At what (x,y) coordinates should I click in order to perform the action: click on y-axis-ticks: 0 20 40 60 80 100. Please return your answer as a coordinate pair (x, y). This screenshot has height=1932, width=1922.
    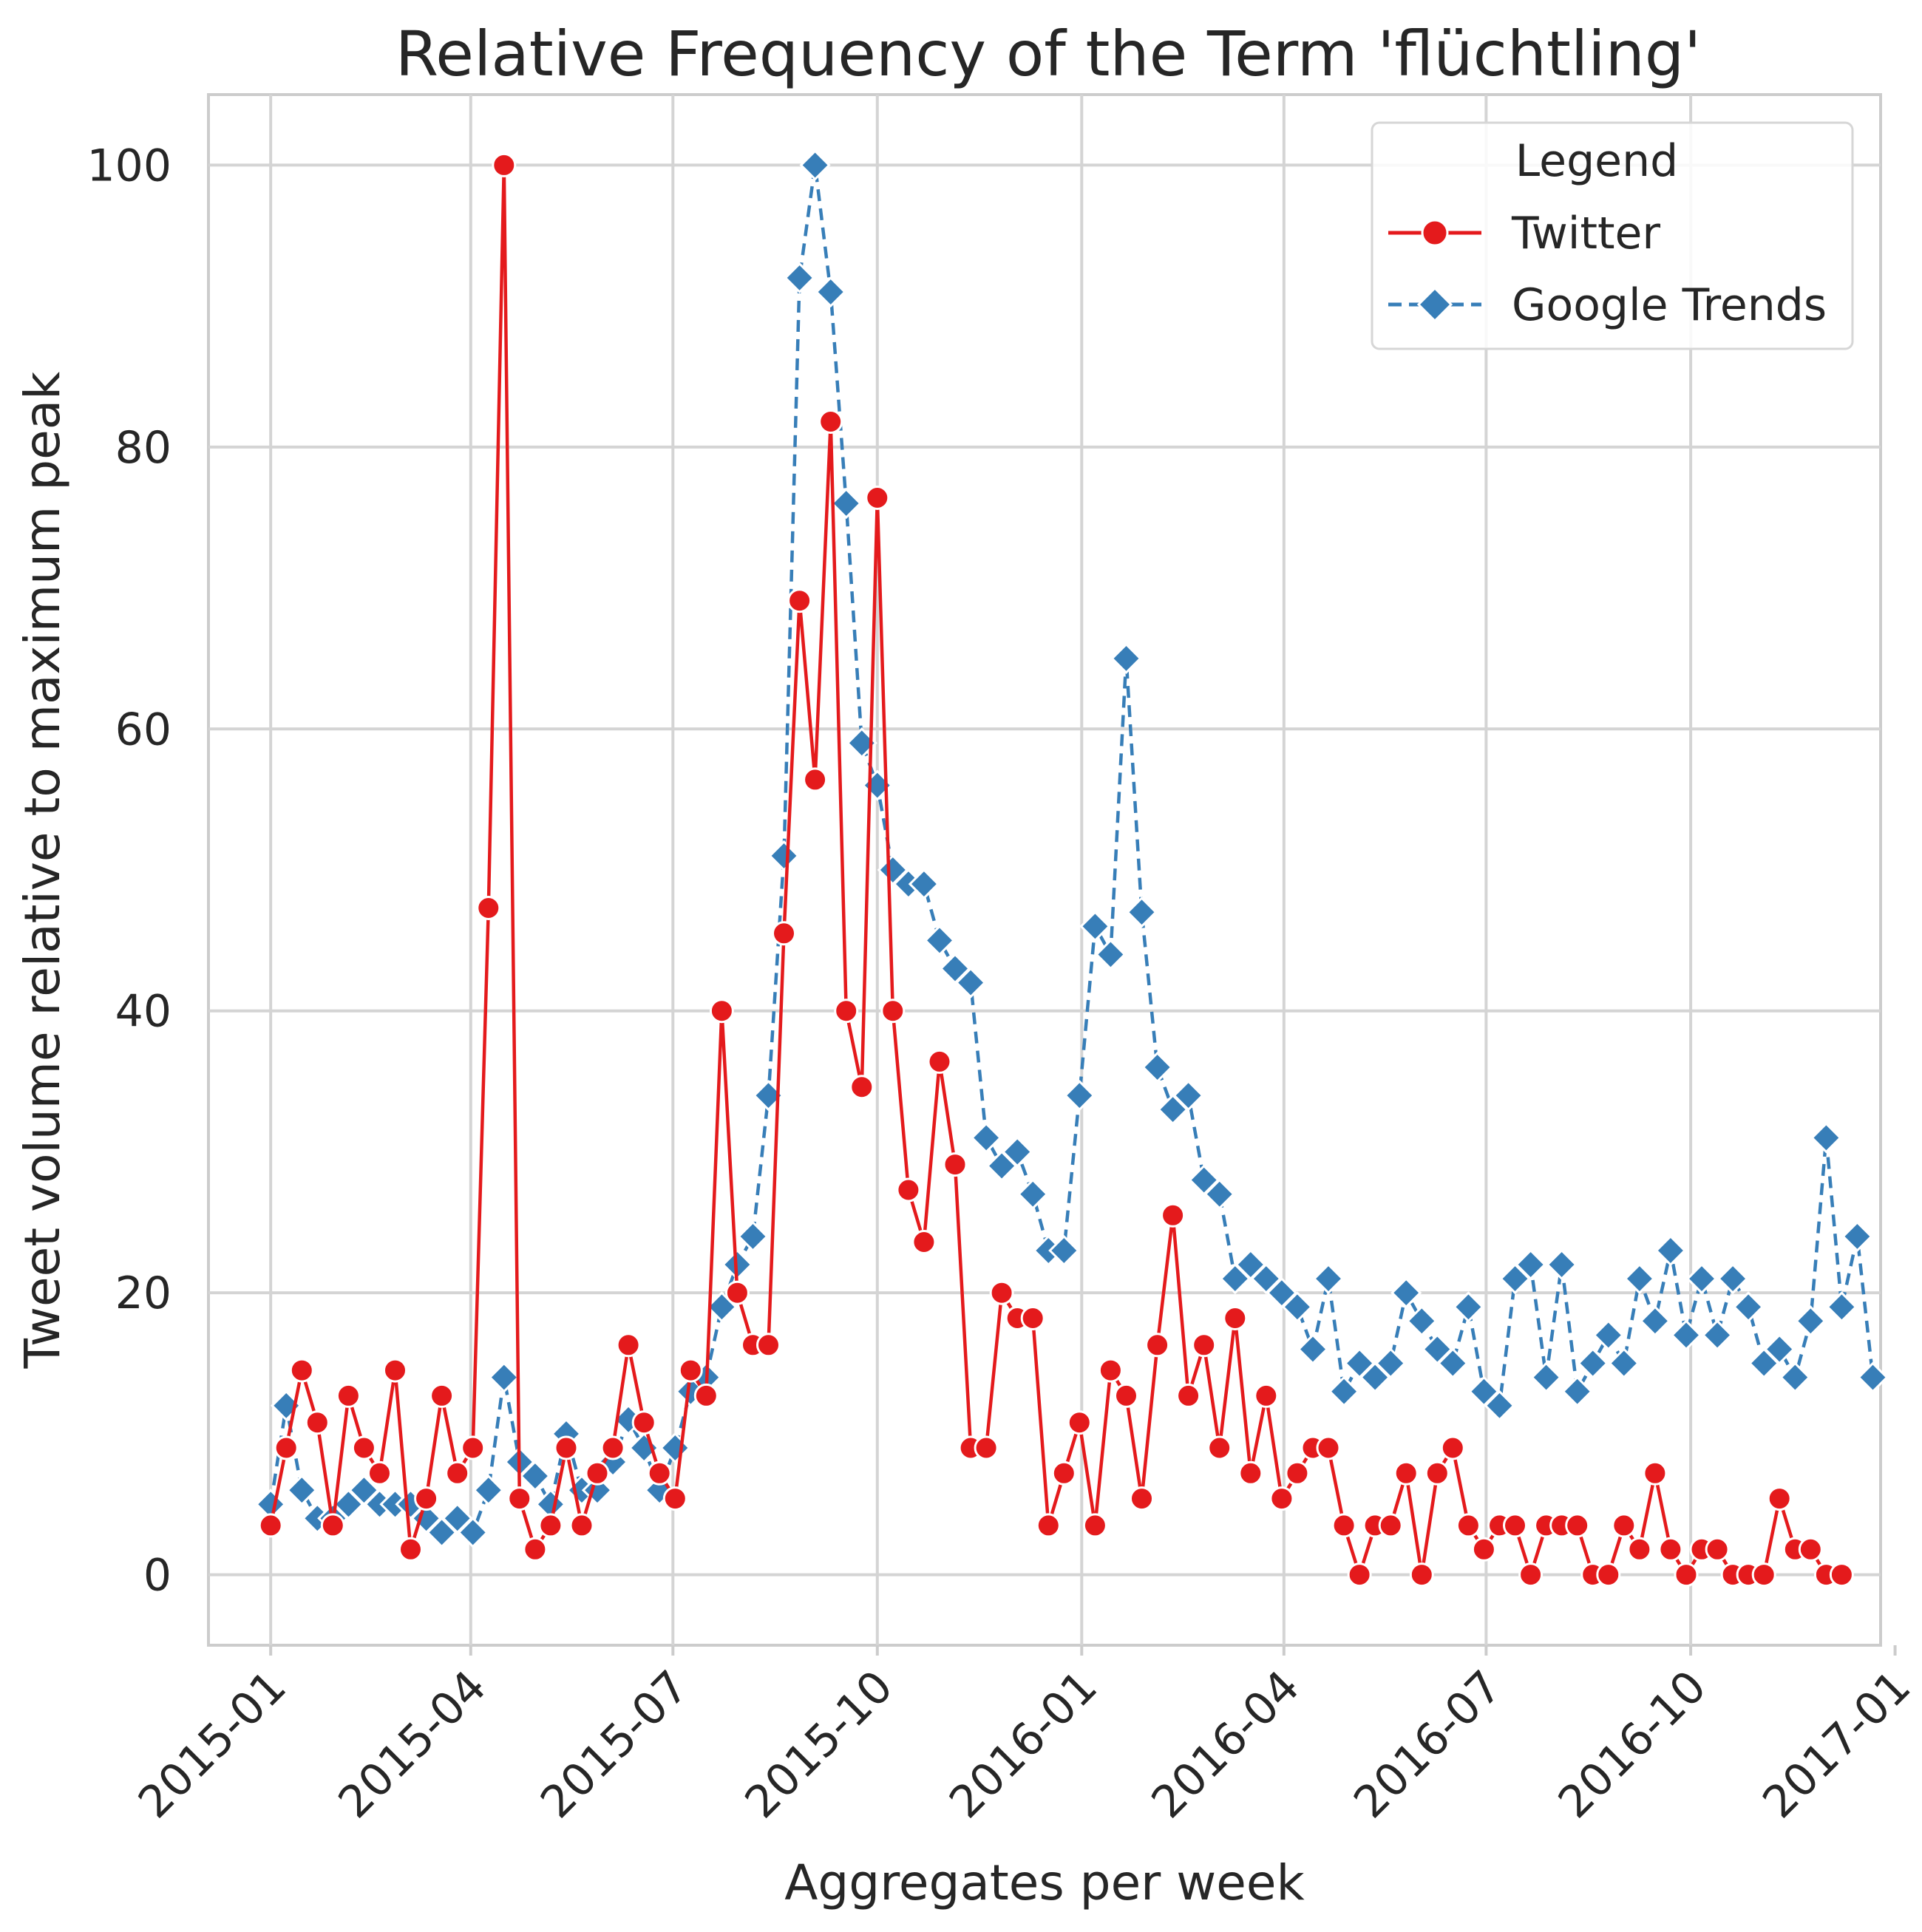
    Looking at the image, I should click on (129, 870).